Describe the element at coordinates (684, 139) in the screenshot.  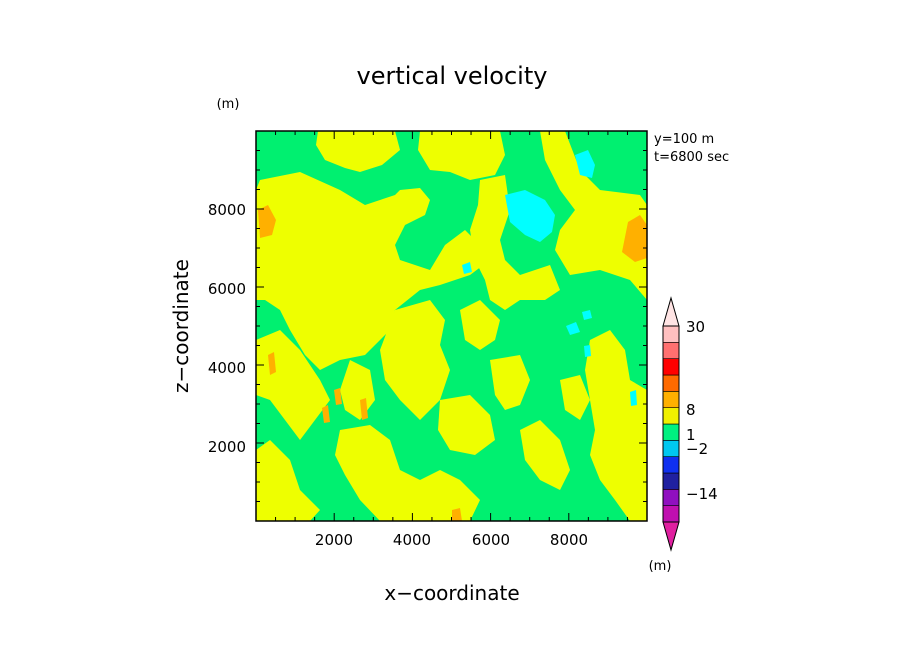
I see `annotation-y: y=100 m` at that location.